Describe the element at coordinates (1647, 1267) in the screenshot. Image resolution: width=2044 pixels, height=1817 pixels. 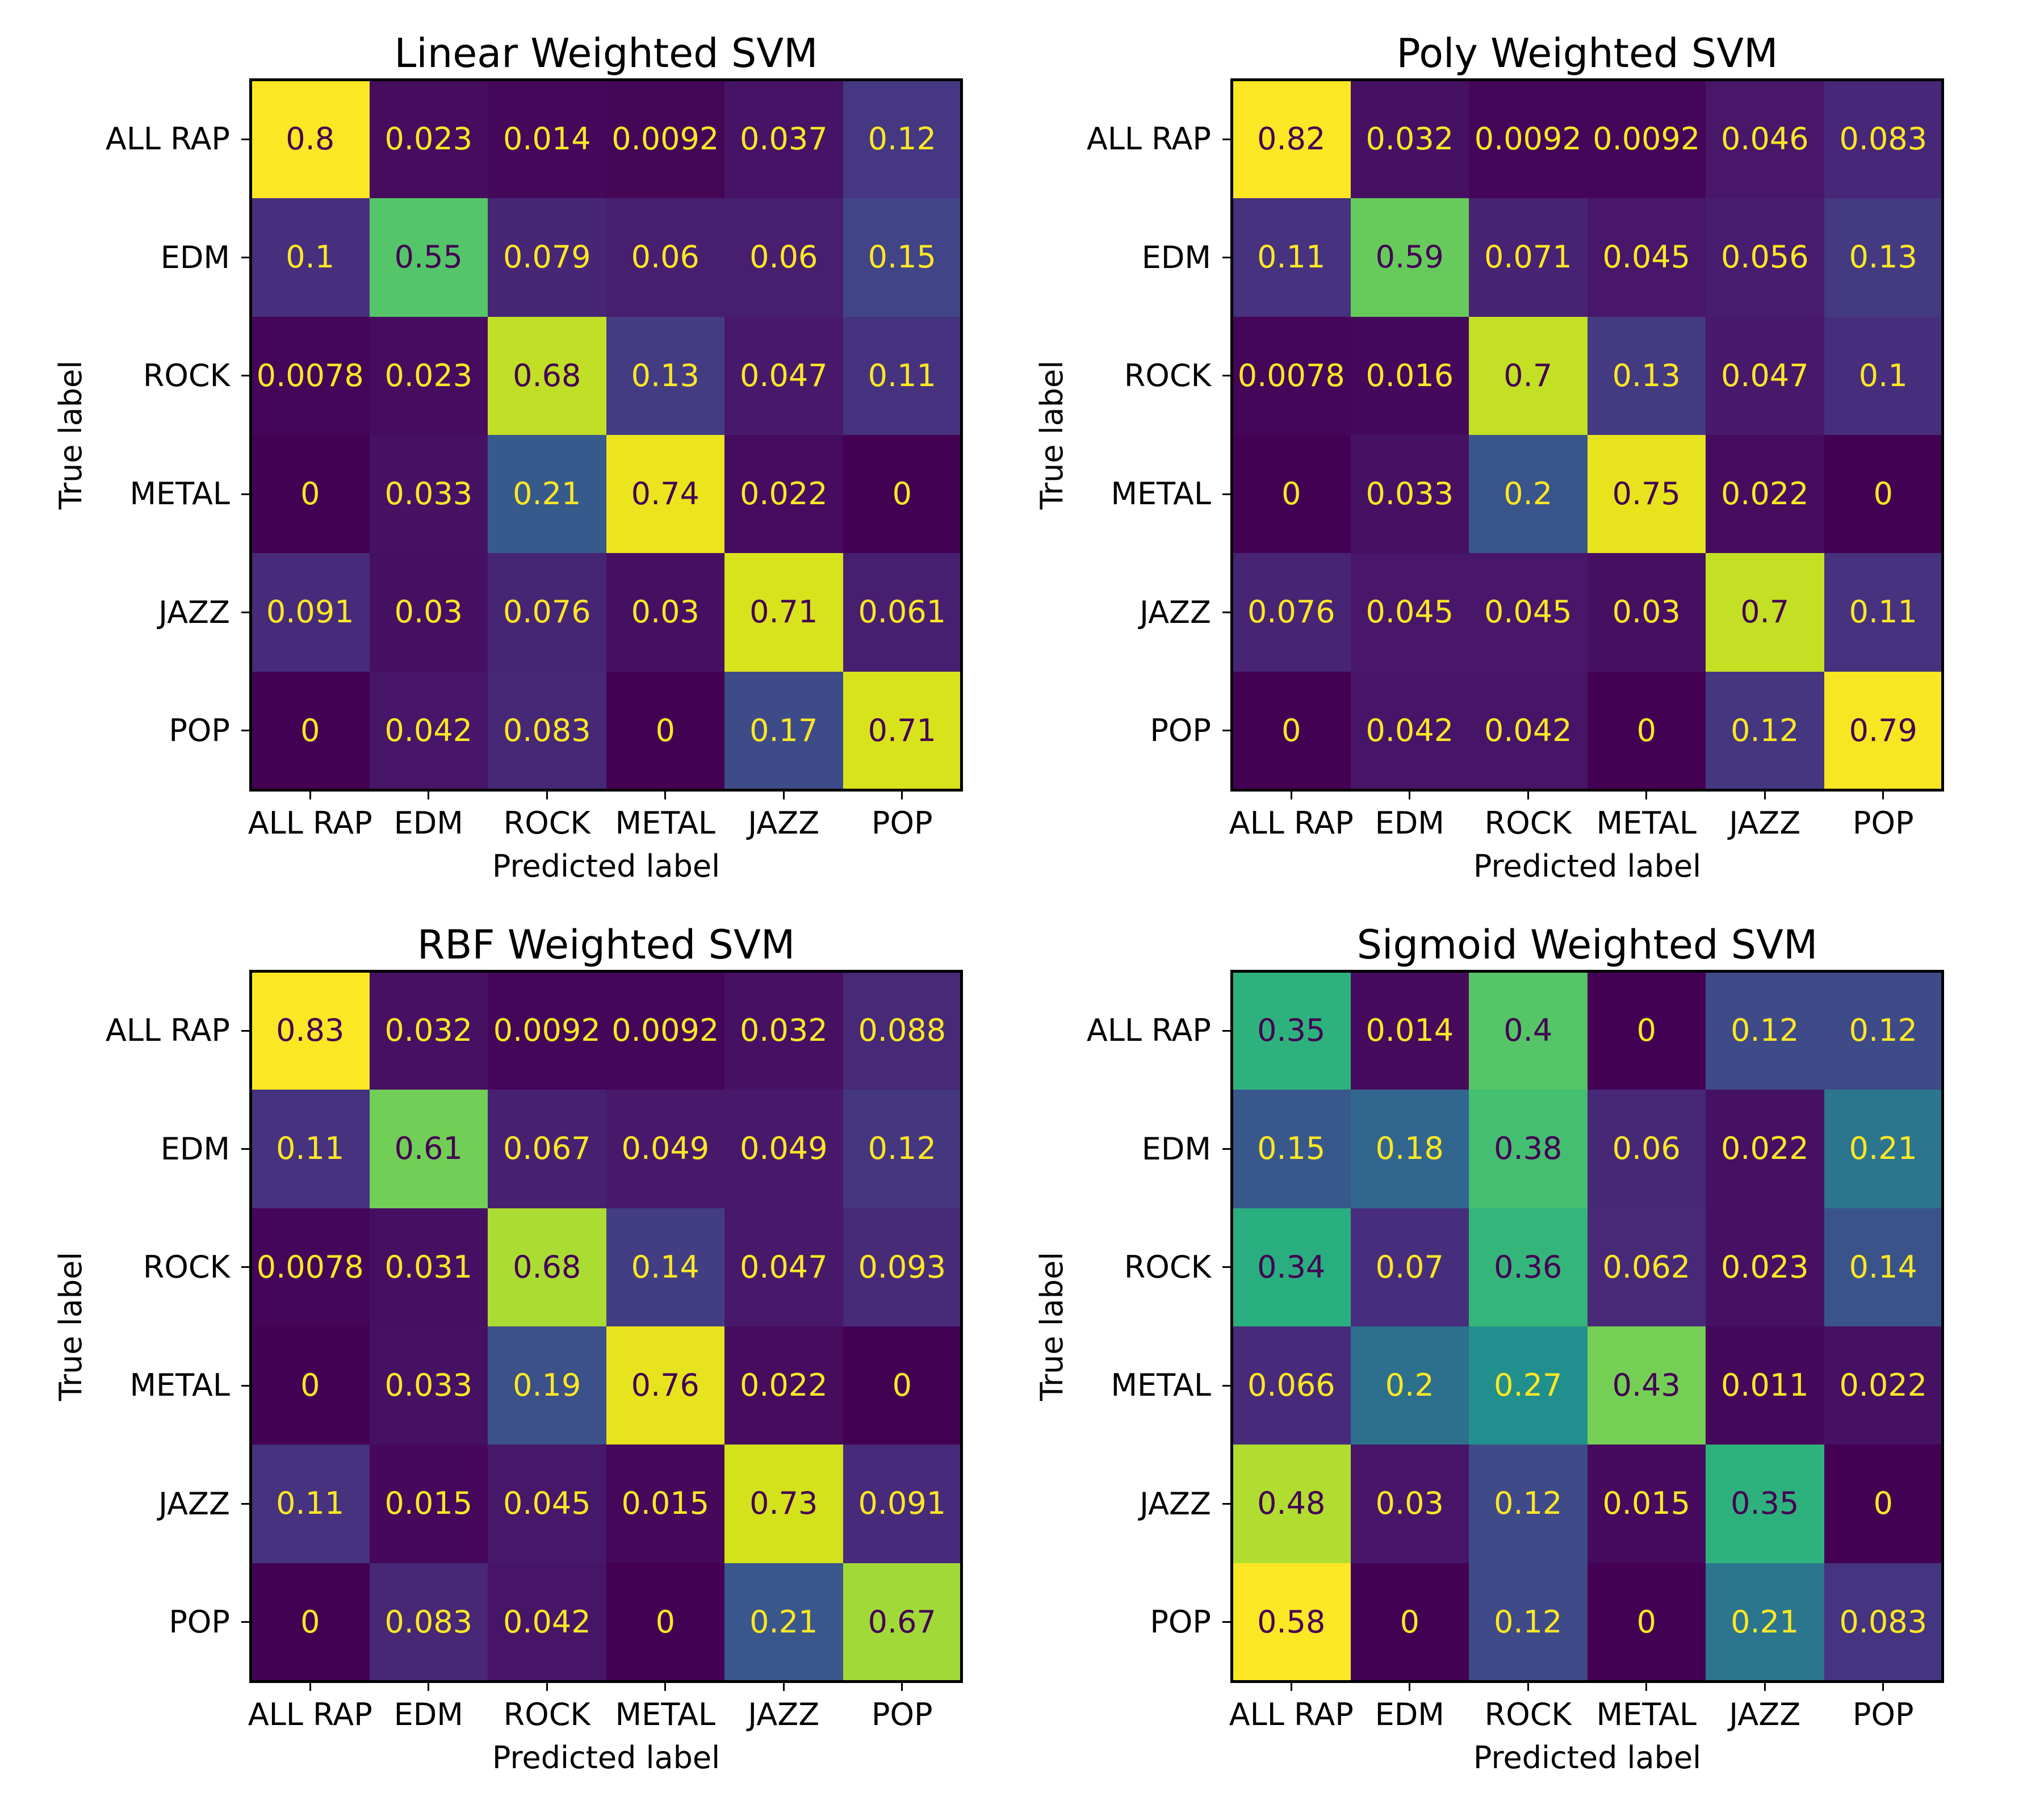
I see `heatmap-cell: 0.062` at that location.